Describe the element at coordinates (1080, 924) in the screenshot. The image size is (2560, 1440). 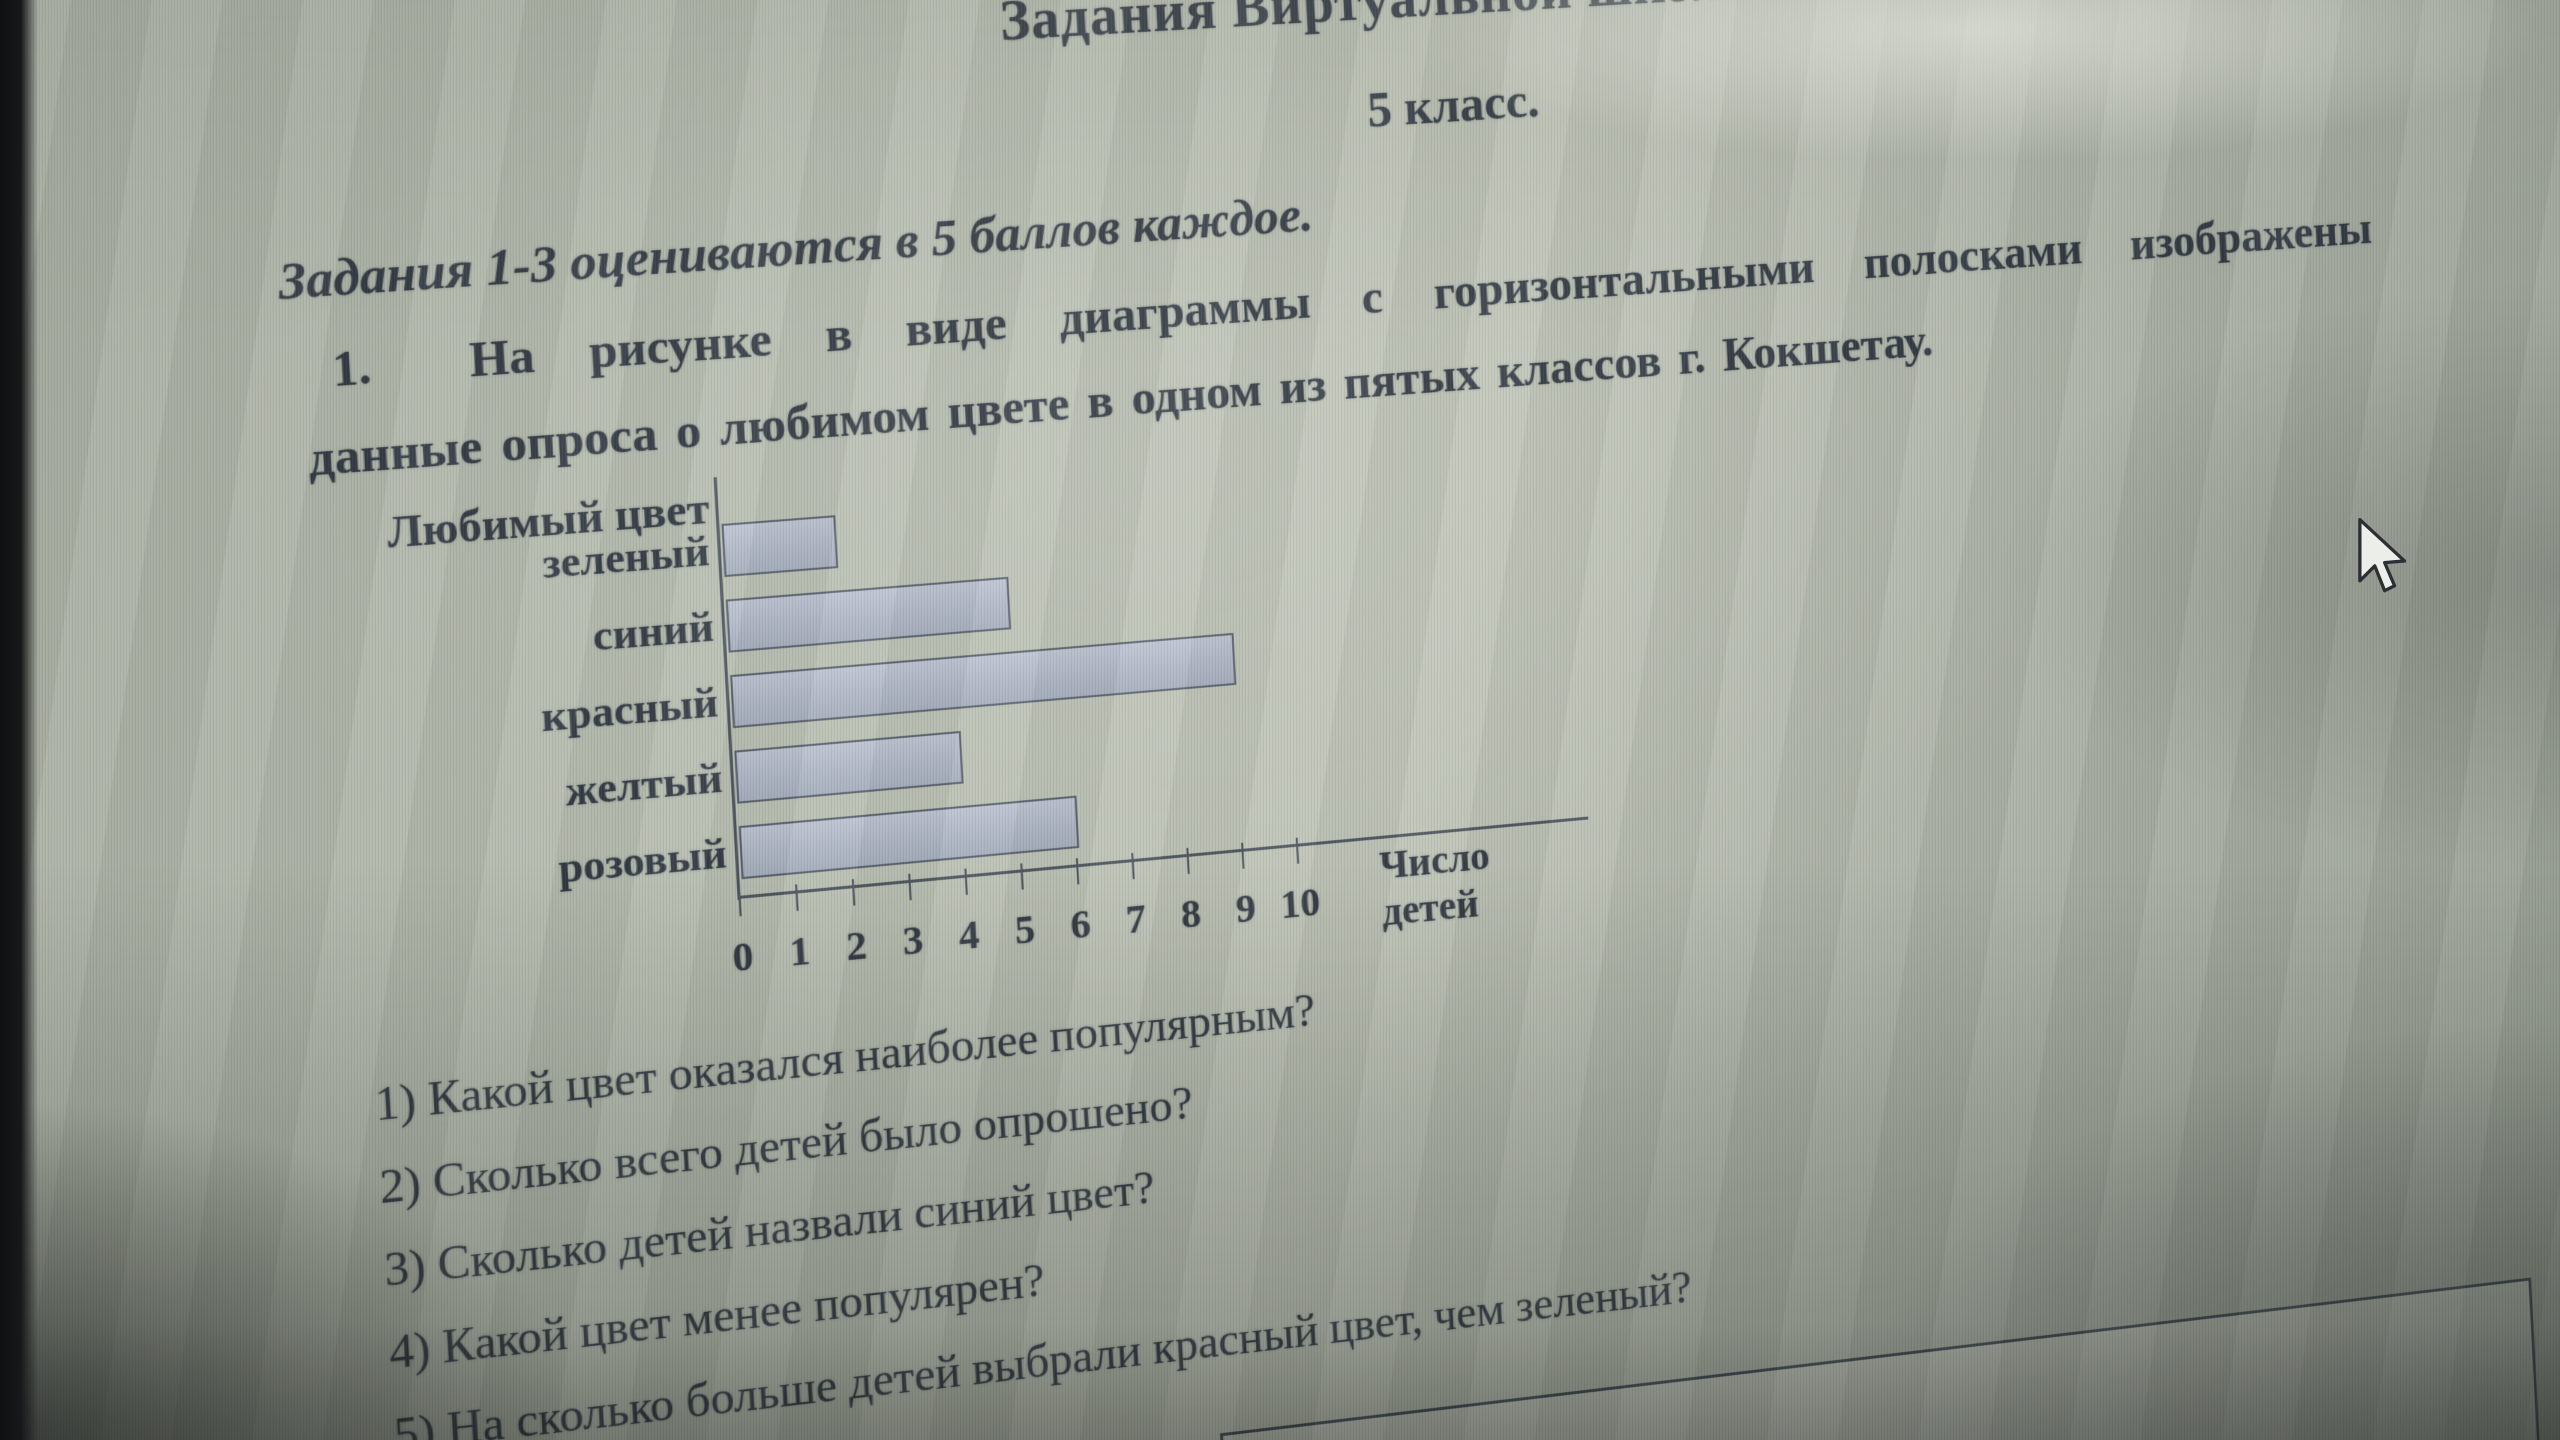
I see `x-tick-label-6: 6` at that location.